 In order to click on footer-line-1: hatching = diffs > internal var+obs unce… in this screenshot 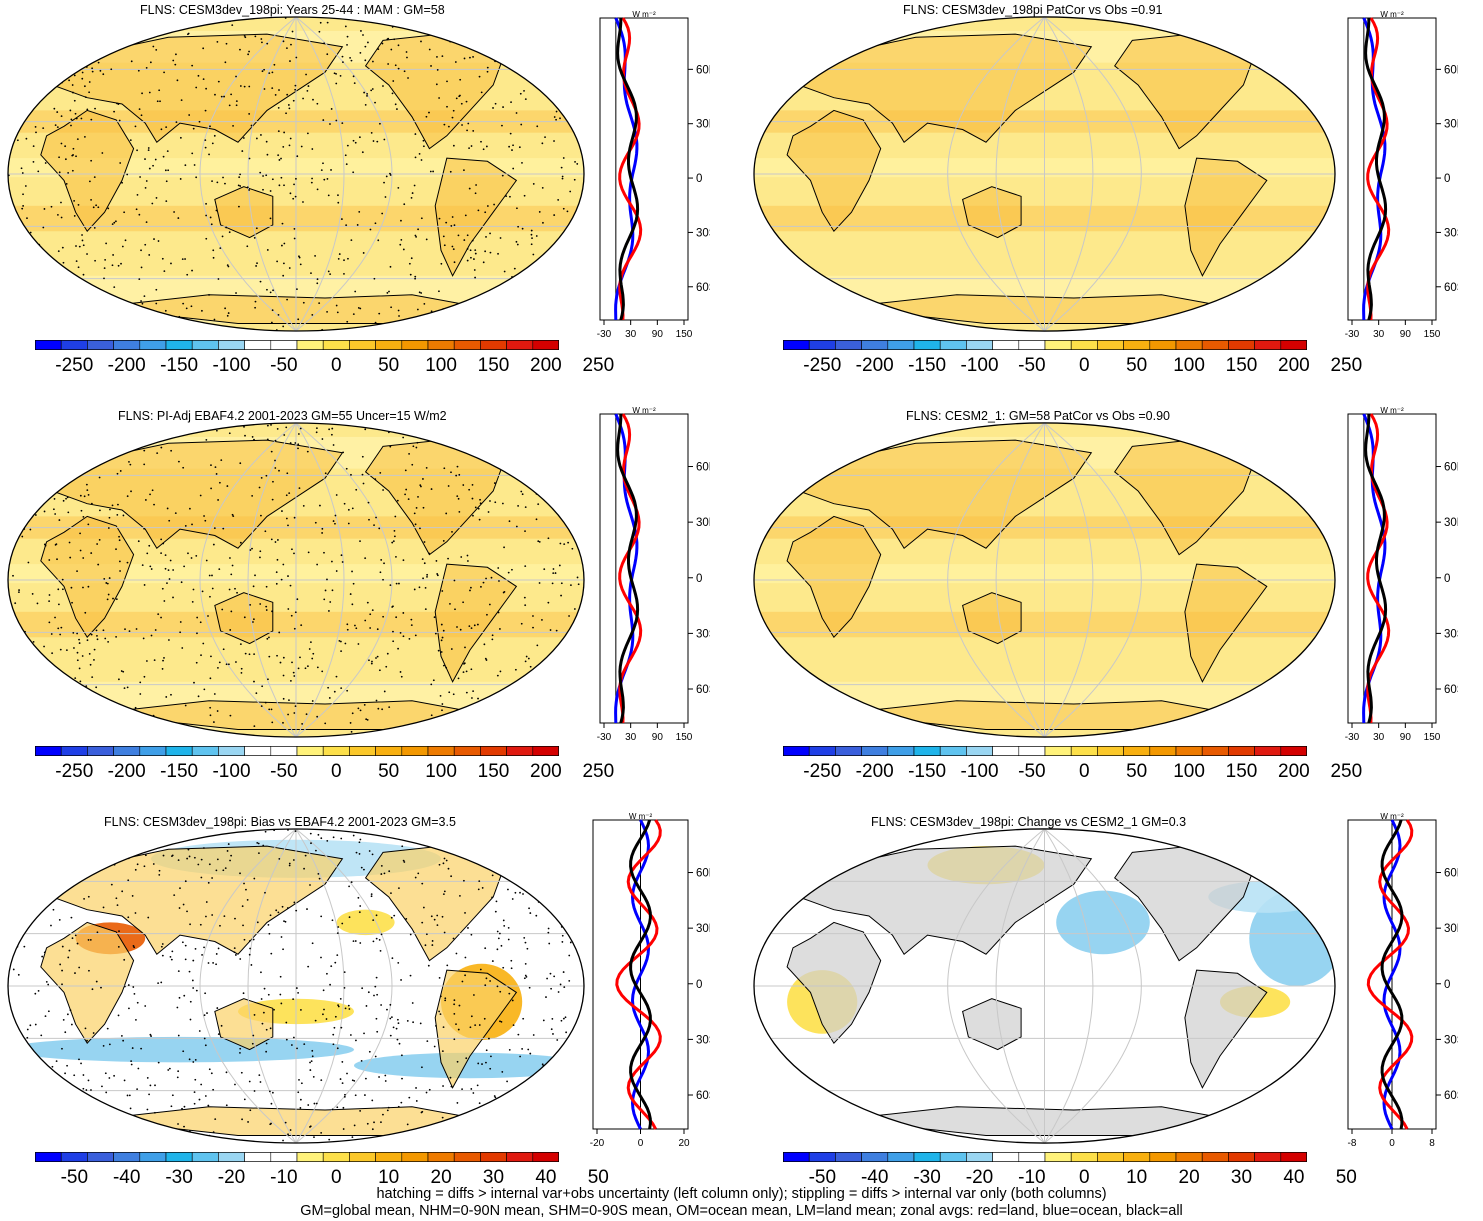, I will do `click(741, 1194)`.